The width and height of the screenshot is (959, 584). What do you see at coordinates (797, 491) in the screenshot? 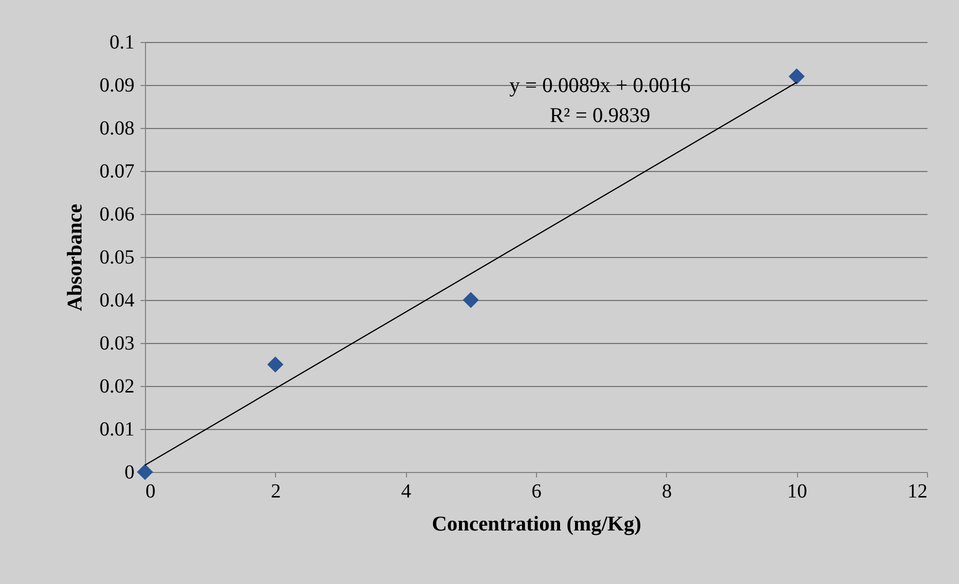
I see `x-tick-label: 10` at bounding box center [797, 491].